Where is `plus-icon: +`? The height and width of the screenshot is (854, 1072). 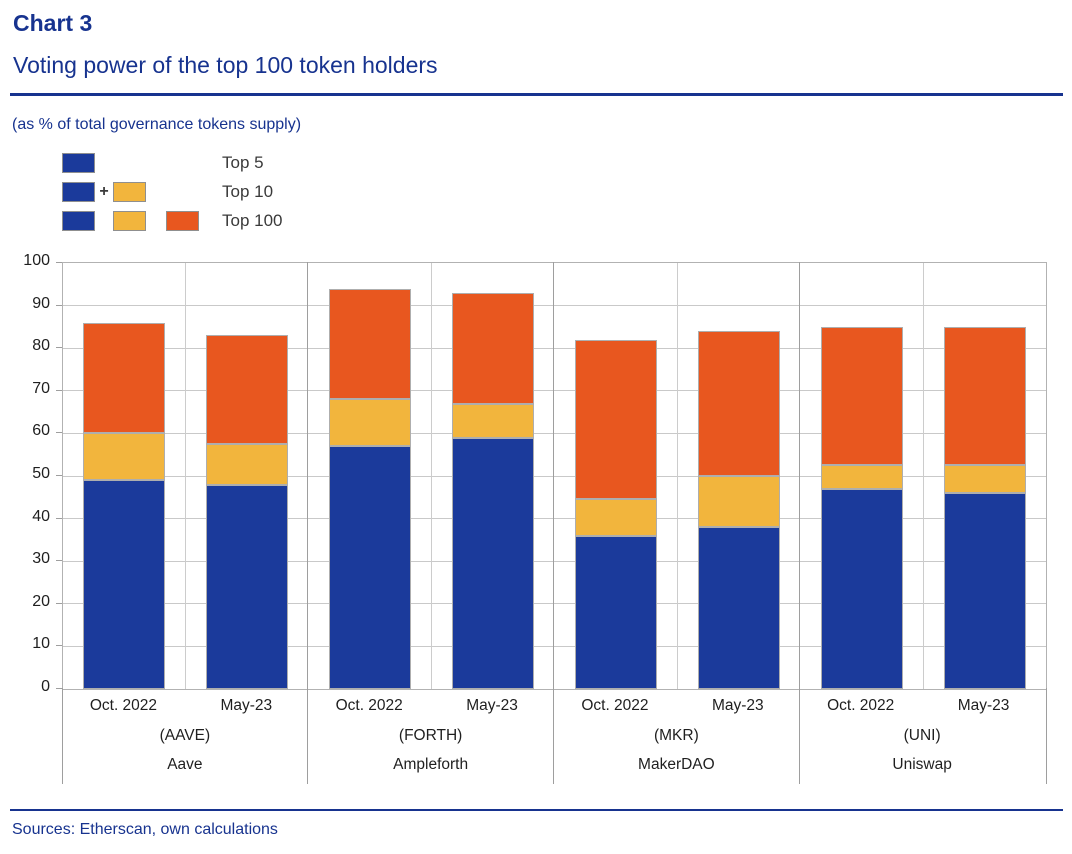
plus-icon: + is located at coordinates (104, 191).